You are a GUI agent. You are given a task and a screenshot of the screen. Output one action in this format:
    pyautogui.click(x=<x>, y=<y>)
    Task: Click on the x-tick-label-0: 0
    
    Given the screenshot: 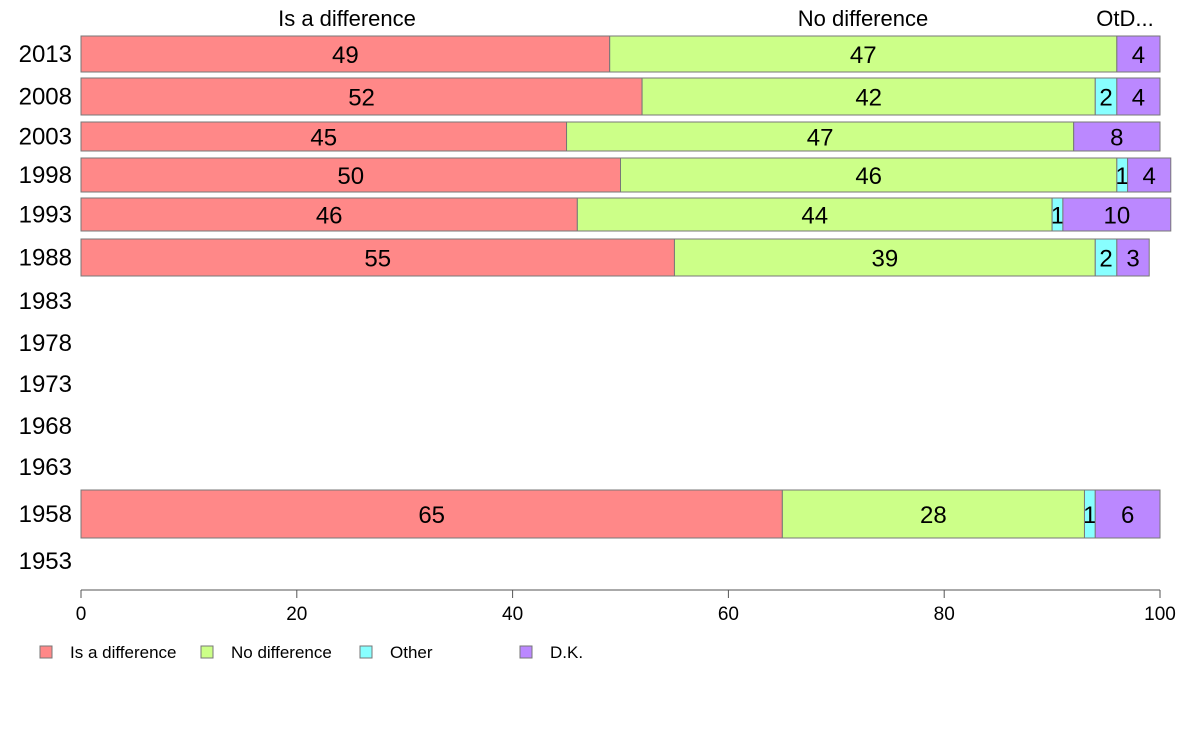 What is the action you would take?
    pyautogui.click(x=81, y=614)
    